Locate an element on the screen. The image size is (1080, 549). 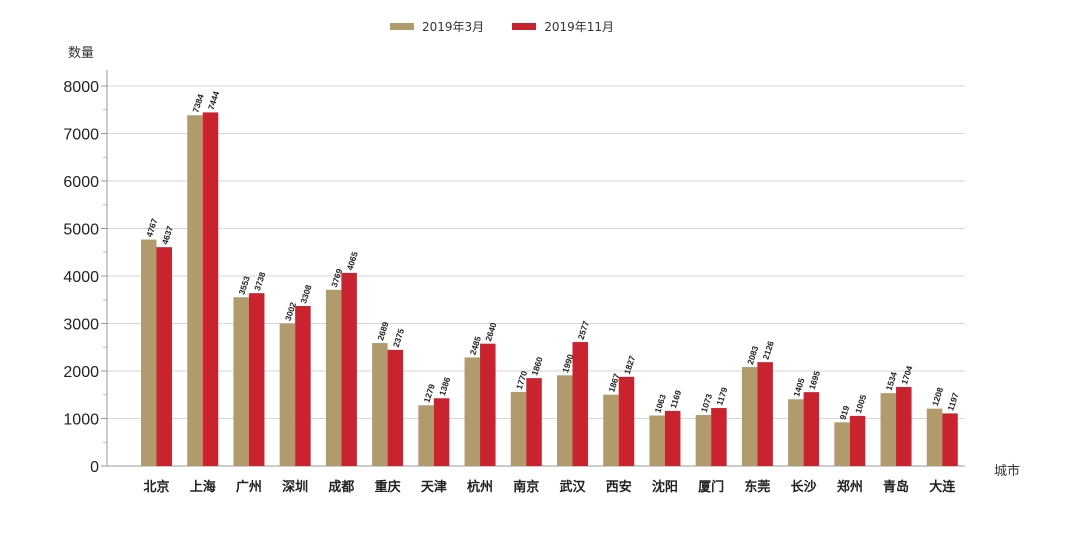
x-tick-label: 大连 is located at coordinates (942, 487).